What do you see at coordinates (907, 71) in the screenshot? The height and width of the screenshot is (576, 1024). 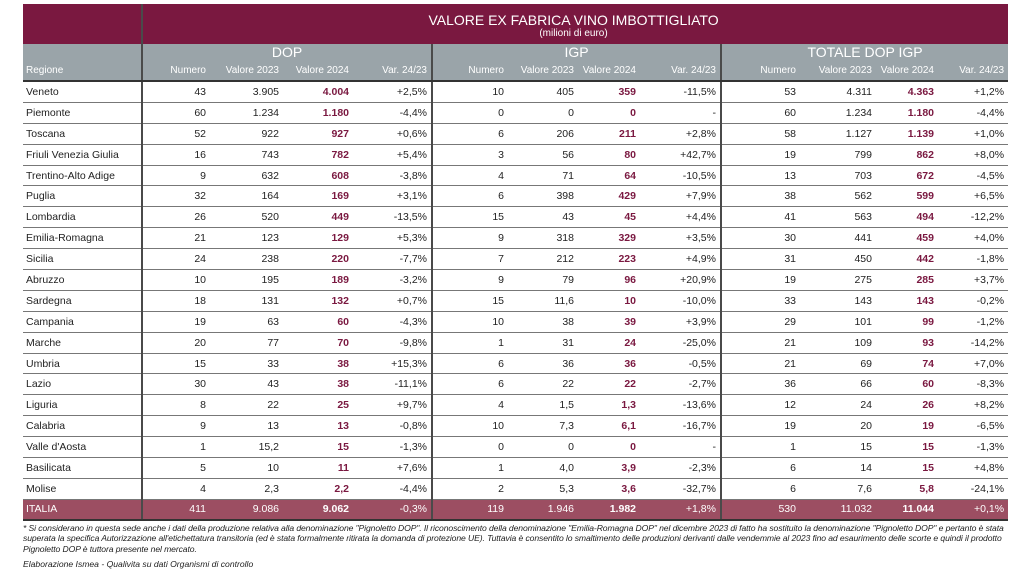 I see `column-header-totale-2: Valore 2024` at bounding box center [907, 71].